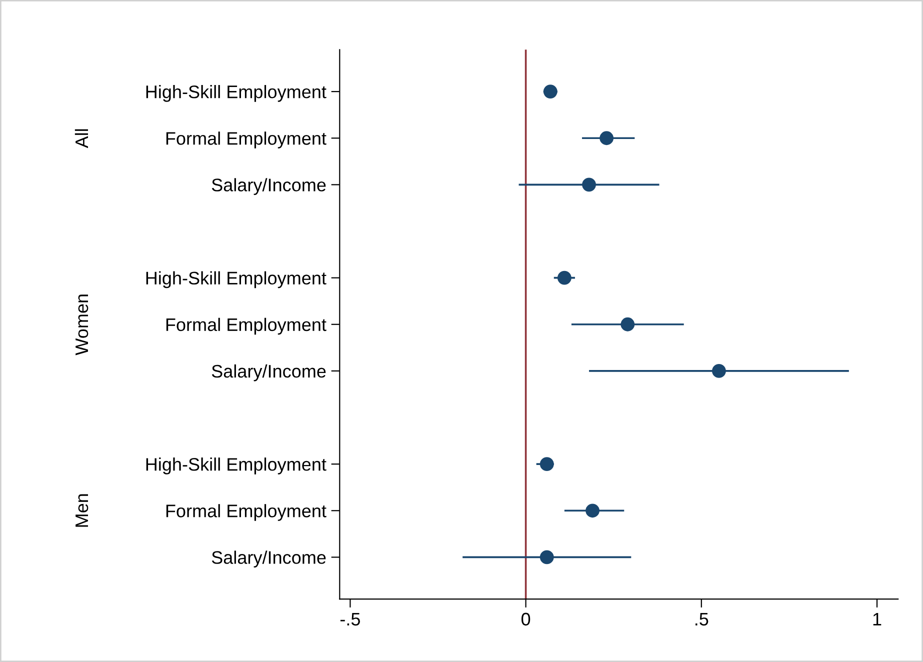 The width and height of the screenshot is (923, 662). Describe the element at coordinates (82, 510) in the screenshot. I see `text: Men` at that location.